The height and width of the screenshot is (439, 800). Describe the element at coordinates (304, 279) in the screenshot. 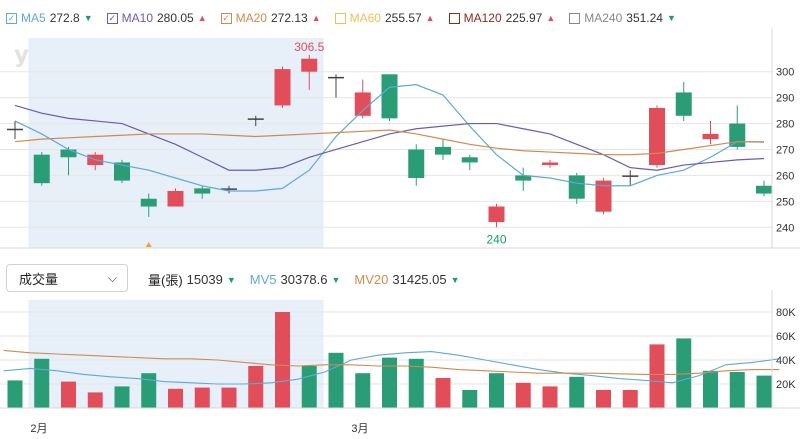

I see `volume-legend-value: 30378.6` at that location.